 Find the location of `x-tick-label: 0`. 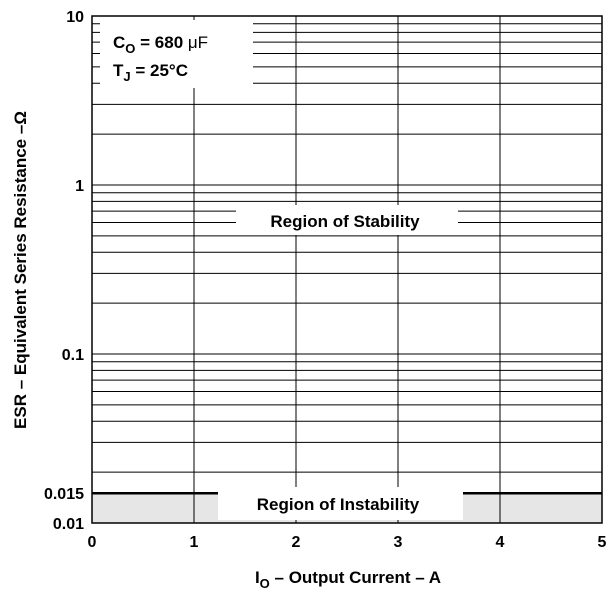

x-tick-label: 0 is located at coordinates (92, 542).